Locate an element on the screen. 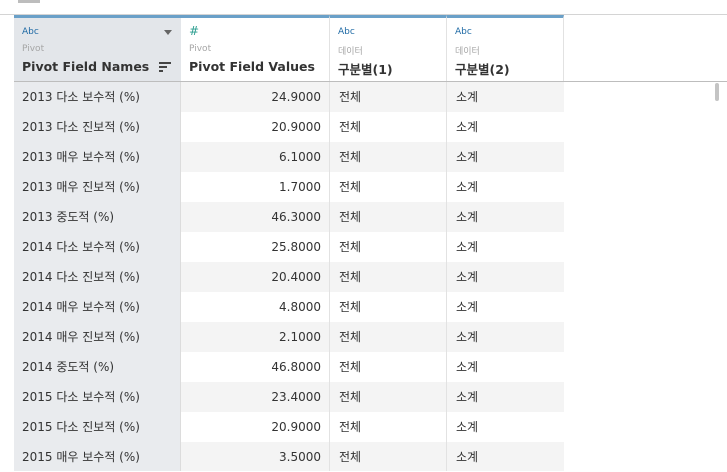 This screenshot has width=727, height=472. cell-pivot-field-name: 2013 다소 진보적 (%) is located at coordinates (97, 127).